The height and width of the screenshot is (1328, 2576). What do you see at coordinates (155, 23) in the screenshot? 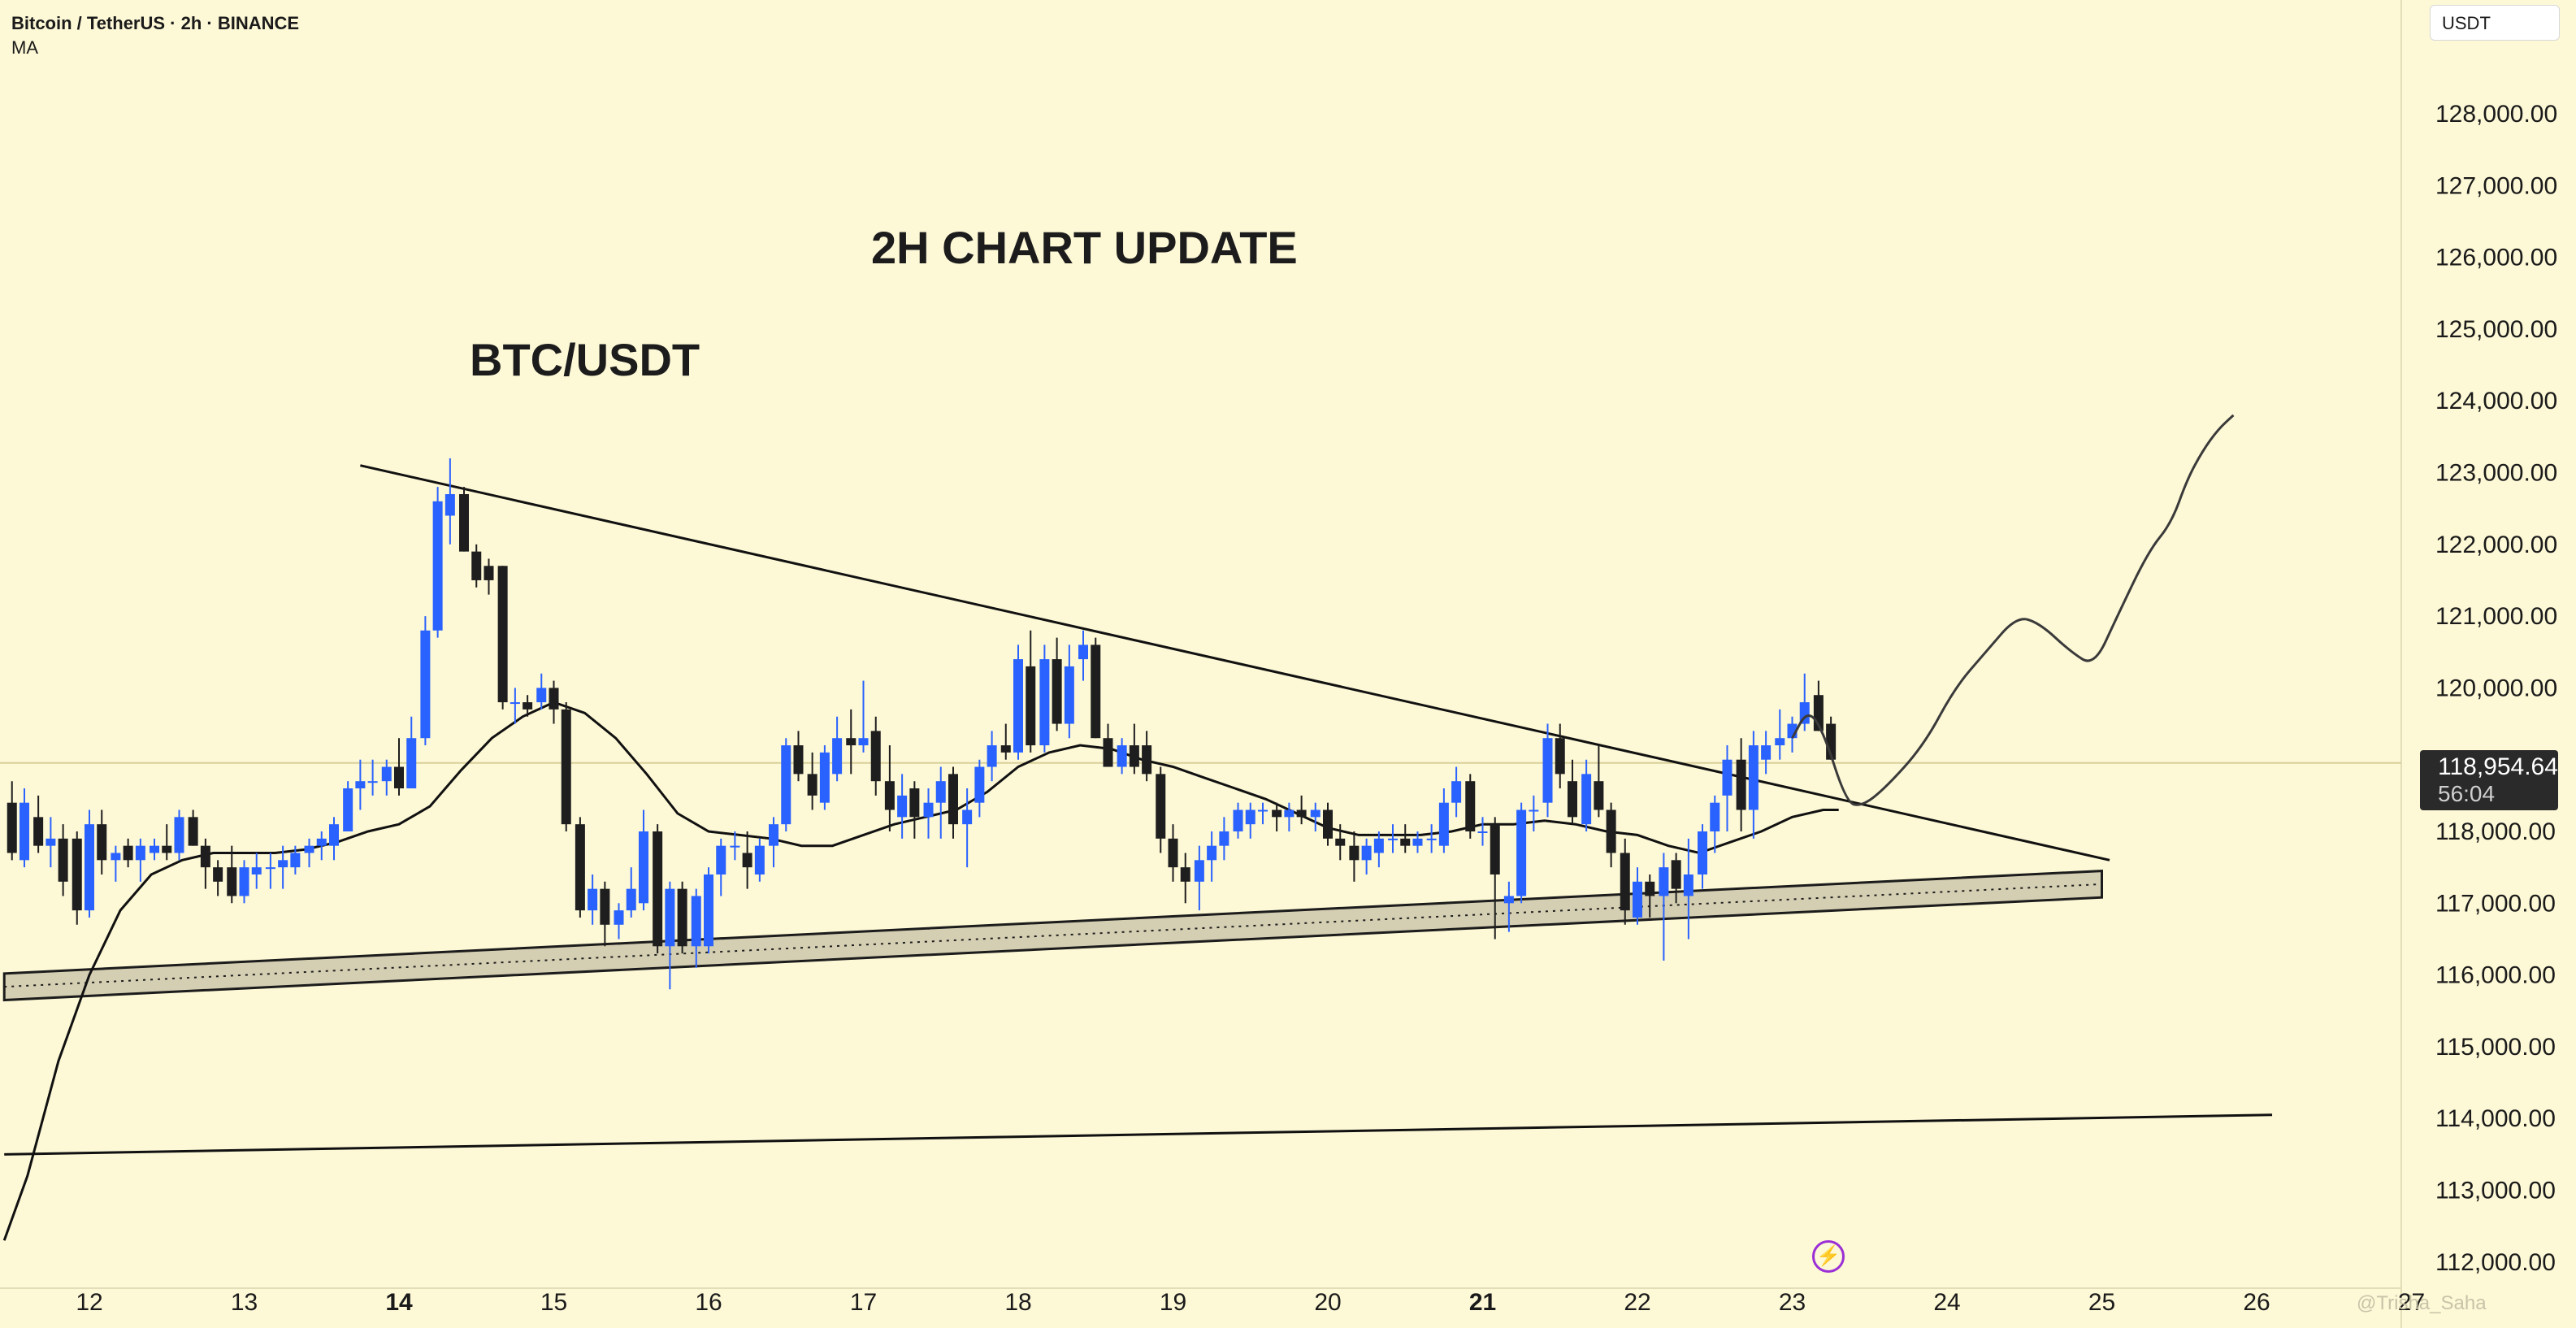
I see `symbol-title: Bitcoin / TetherUS · 2h · BINANCE` at bounding box center [155, 23].